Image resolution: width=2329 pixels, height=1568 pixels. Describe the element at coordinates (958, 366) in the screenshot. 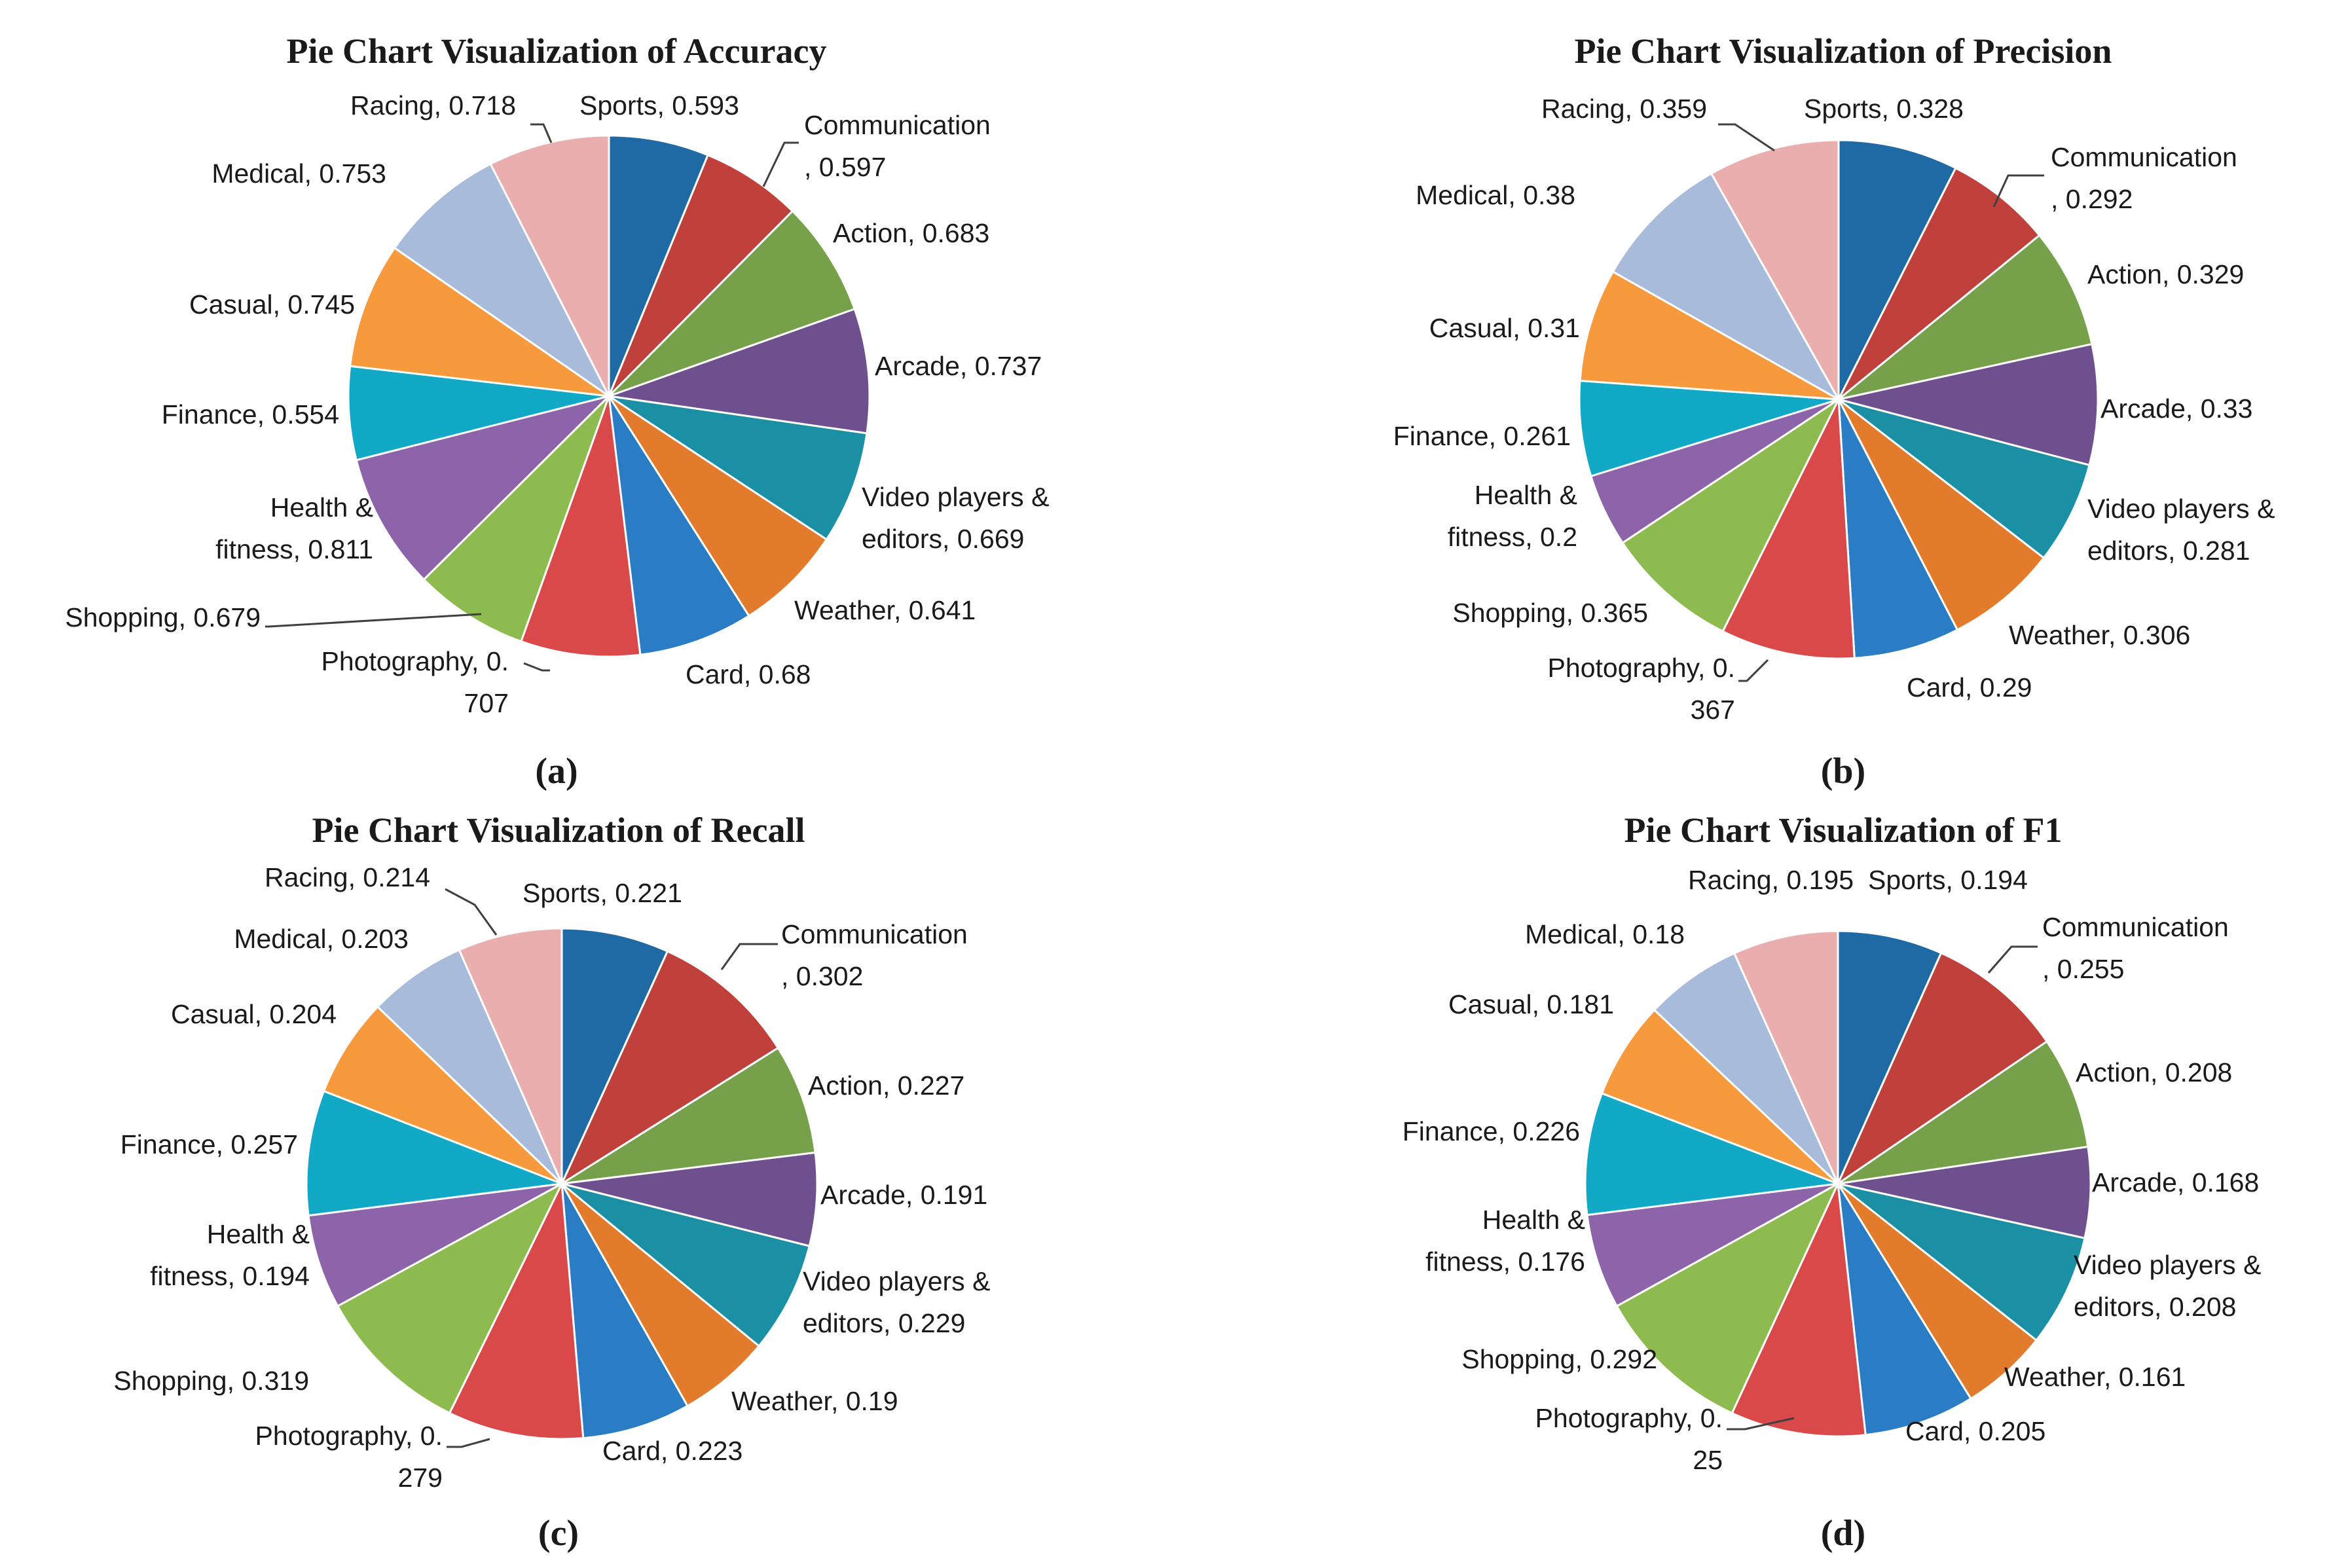

I see `data-label-arcade: Arcade, 0.737` at that location.